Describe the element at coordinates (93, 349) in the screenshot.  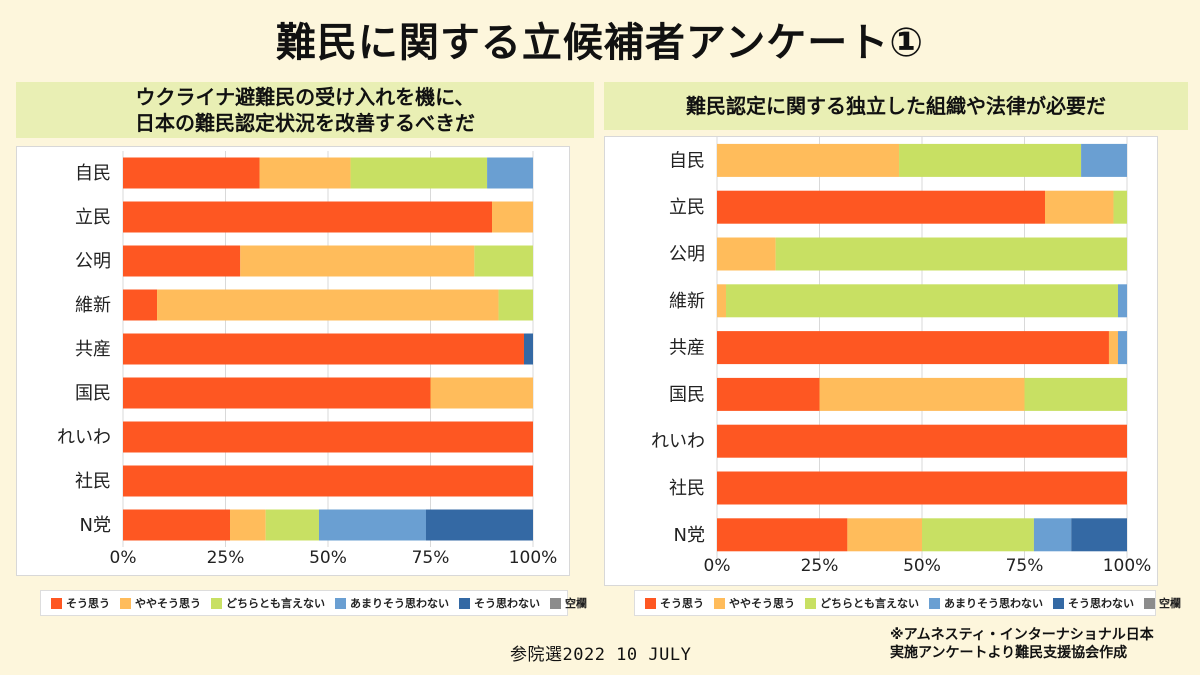
I see `category-label: 共産` at that location.